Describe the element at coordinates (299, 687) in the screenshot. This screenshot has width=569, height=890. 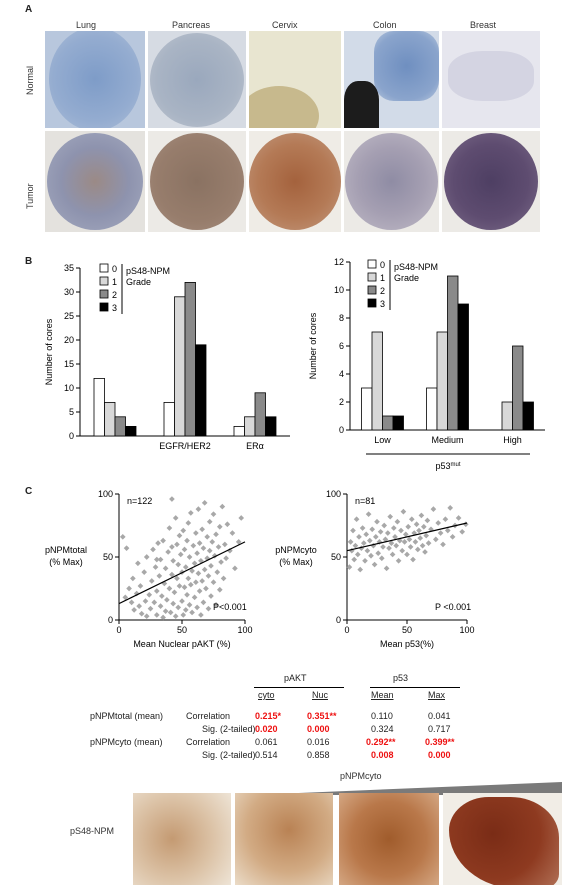
I see `col-group-pakt-rule` at that location.